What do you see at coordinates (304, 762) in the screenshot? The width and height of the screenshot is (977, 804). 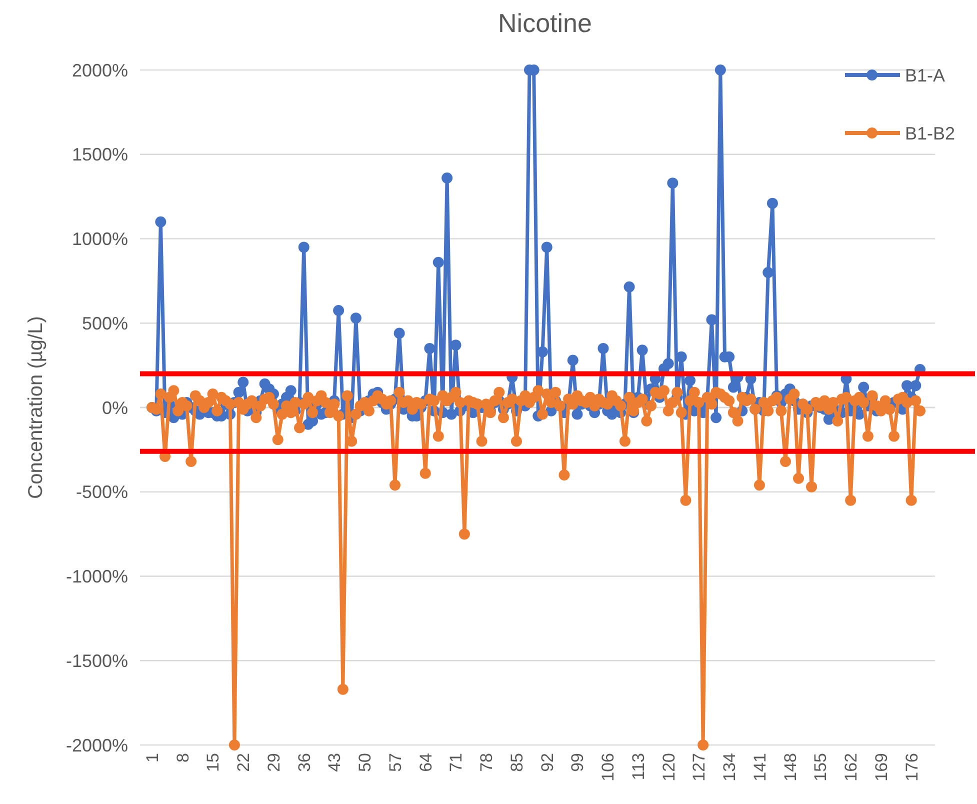 I see `x-tick-label: 36` at bounding box center [304, 762].